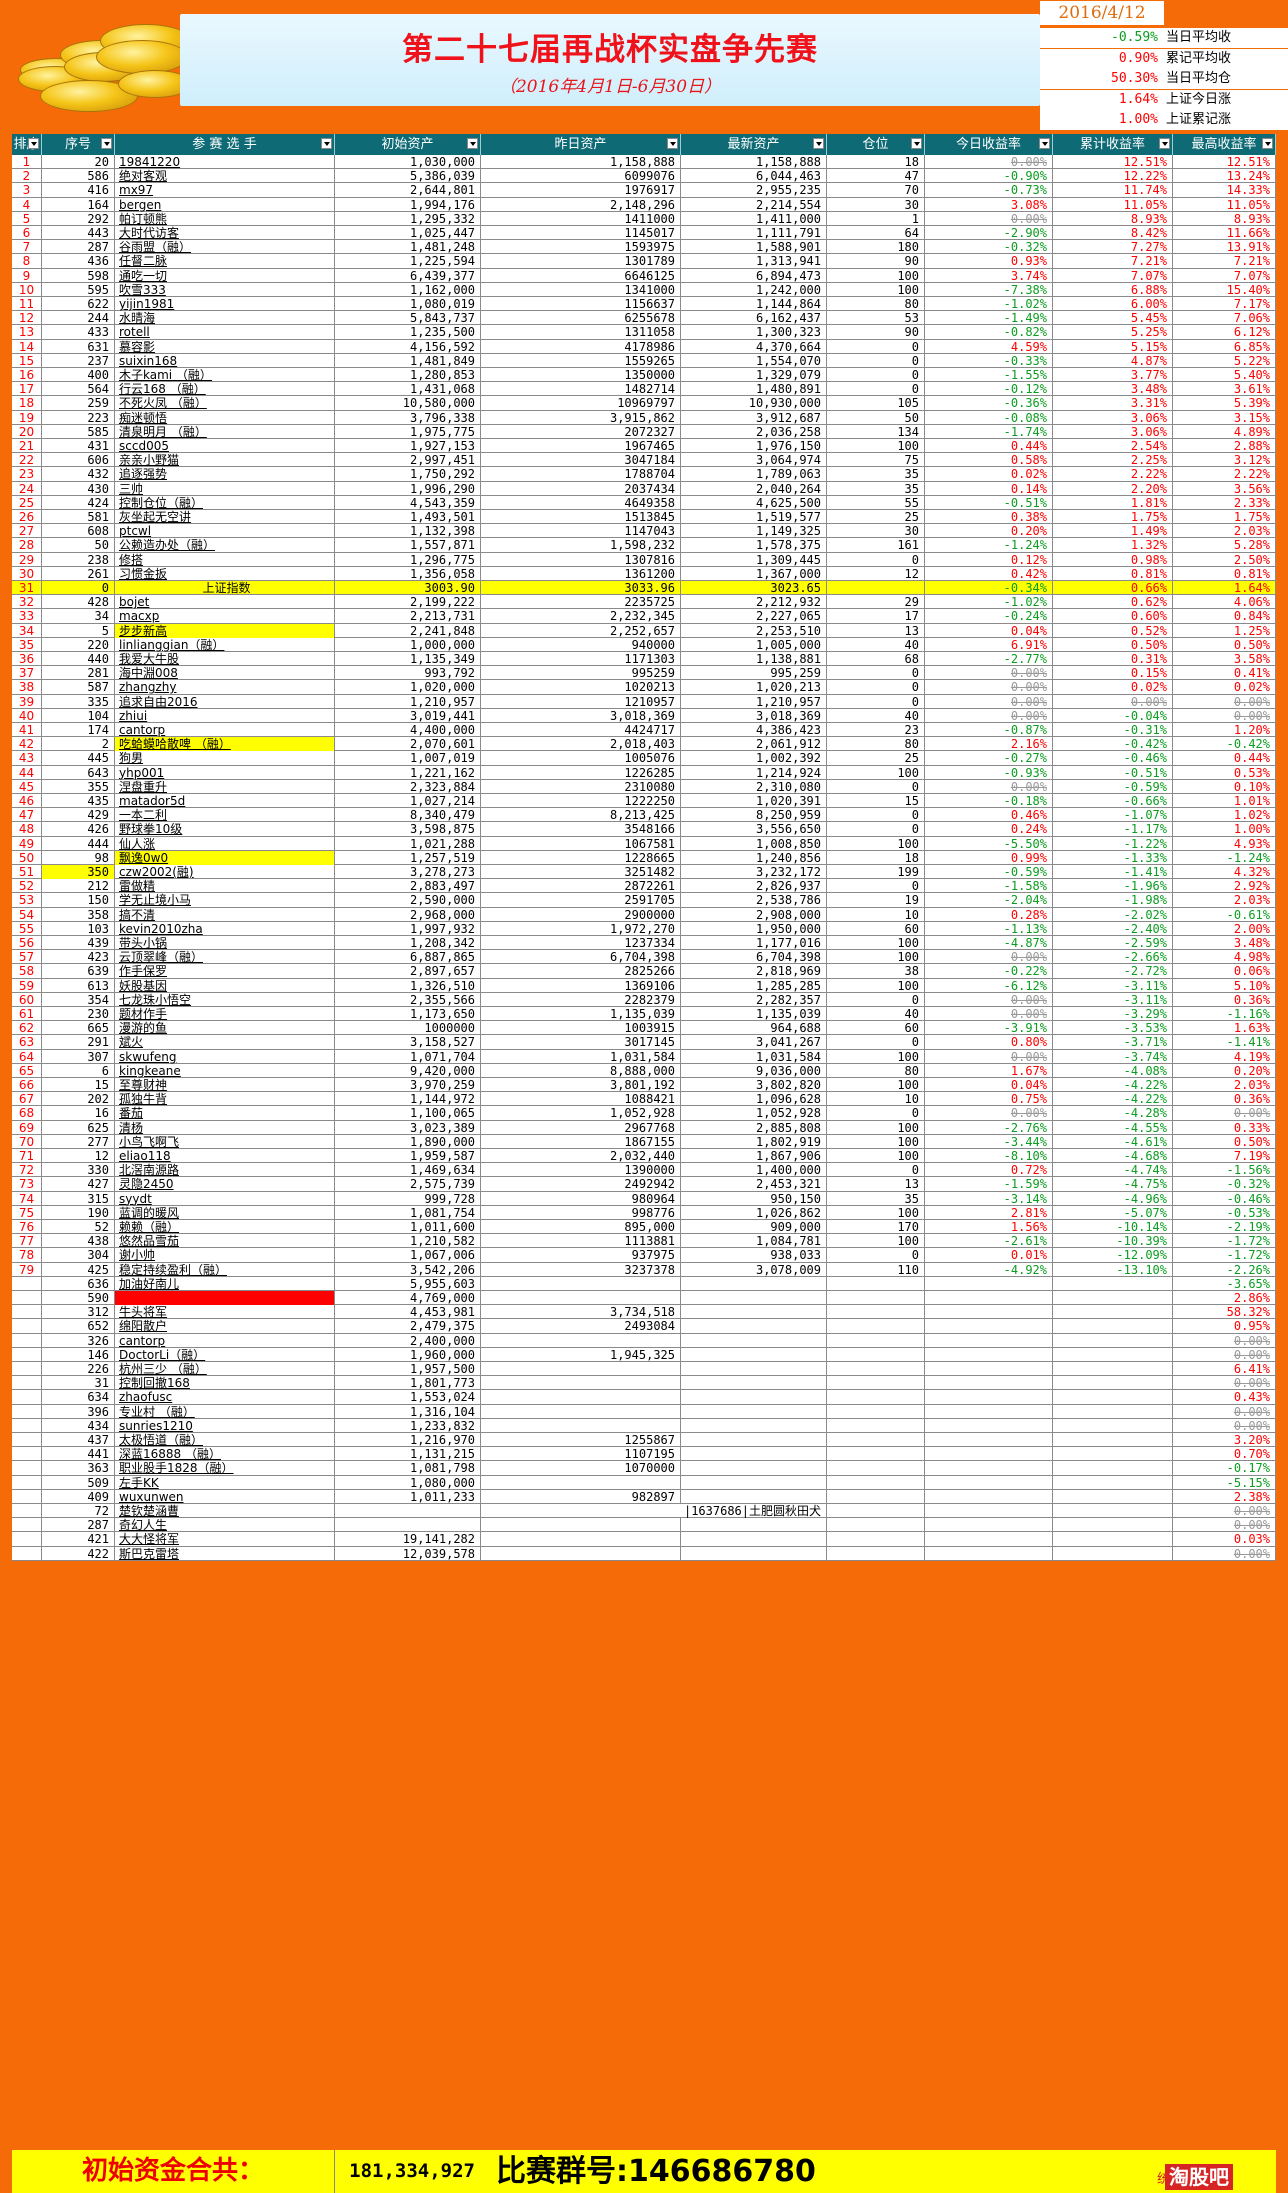 The height and width of the screenshot is (2193, 1288). Describe the element at coordinates (754, 517) in the screenshot. I see `cell-latest: 1,519,577` at that location.